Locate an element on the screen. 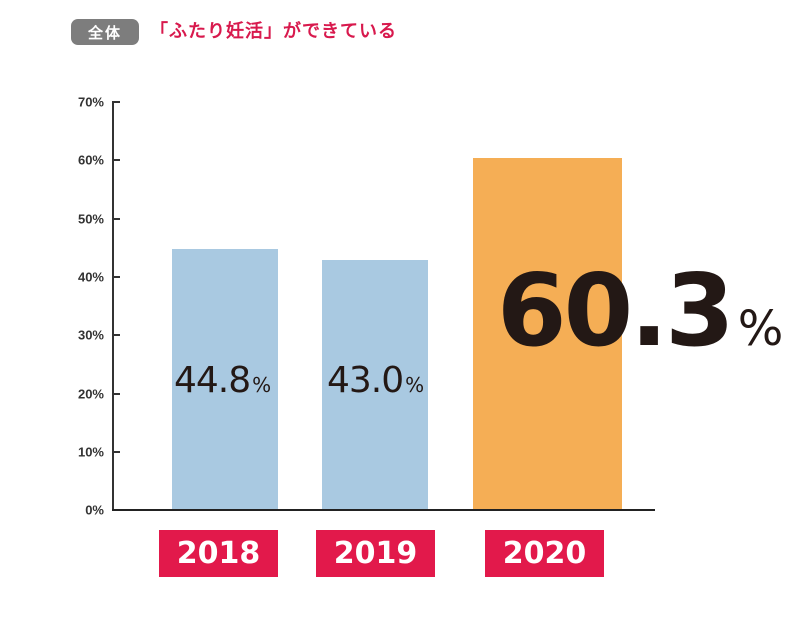 This screenshot has height=638, width=812. year-label-2020: 2020 is located at coordinates (544, 553).